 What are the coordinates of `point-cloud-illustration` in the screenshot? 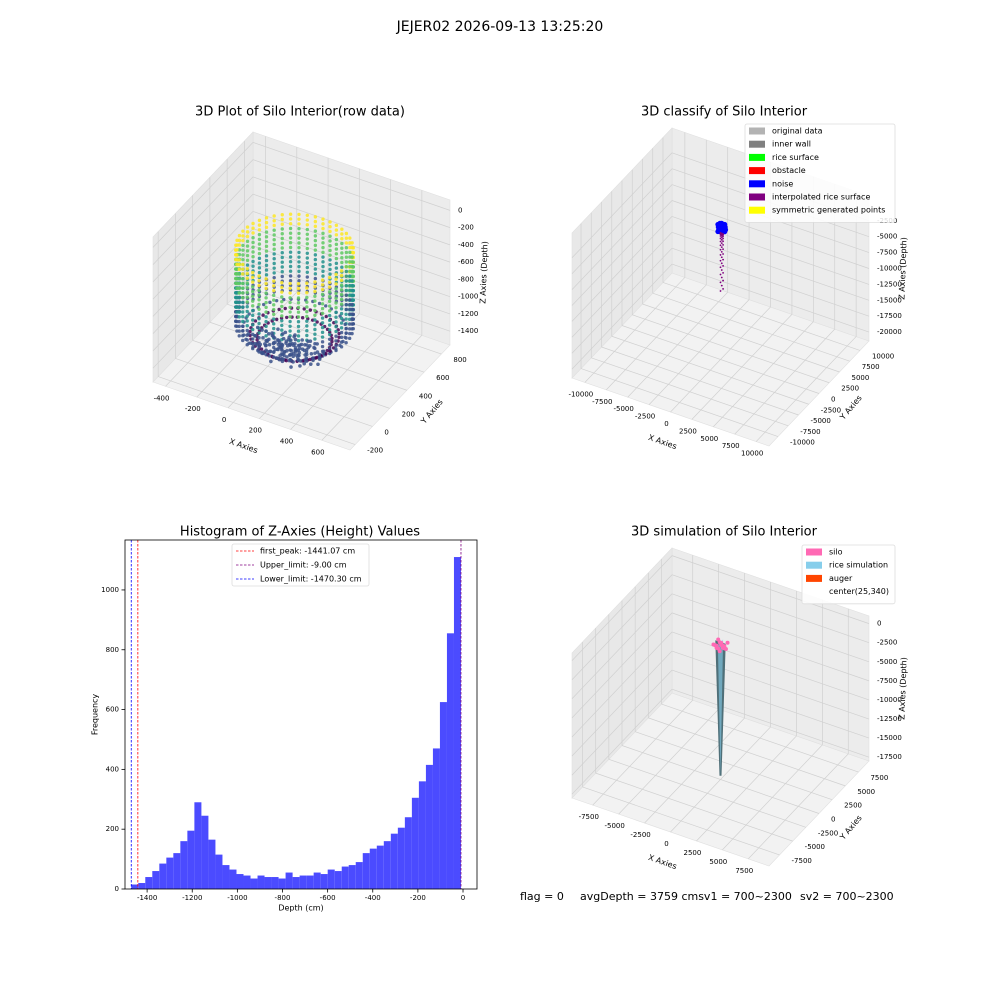 It's located at (722, 256).